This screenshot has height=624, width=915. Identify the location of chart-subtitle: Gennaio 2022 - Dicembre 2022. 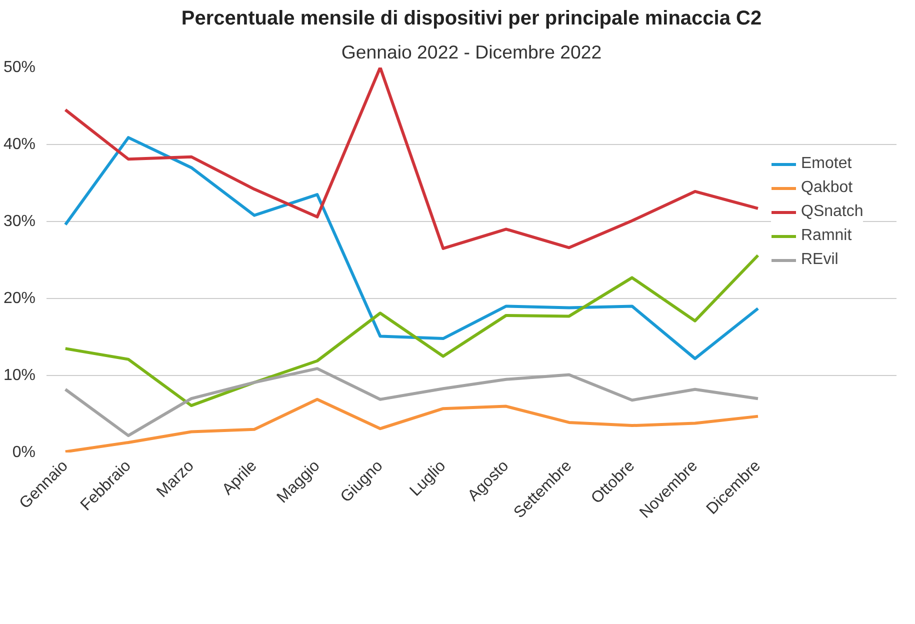
(471, 52).